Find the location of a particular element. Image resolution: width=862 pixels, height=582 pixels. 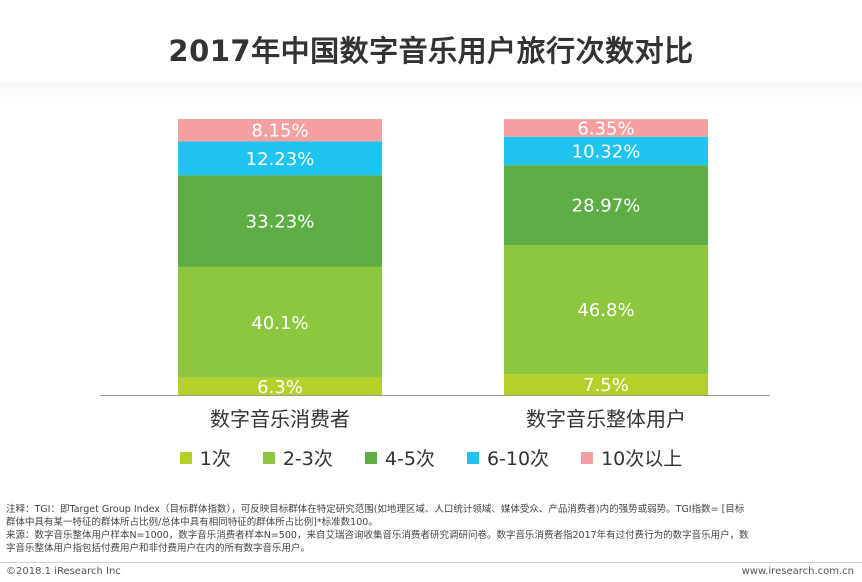

data-label: 33.23% is located at coordinates (280, 222).